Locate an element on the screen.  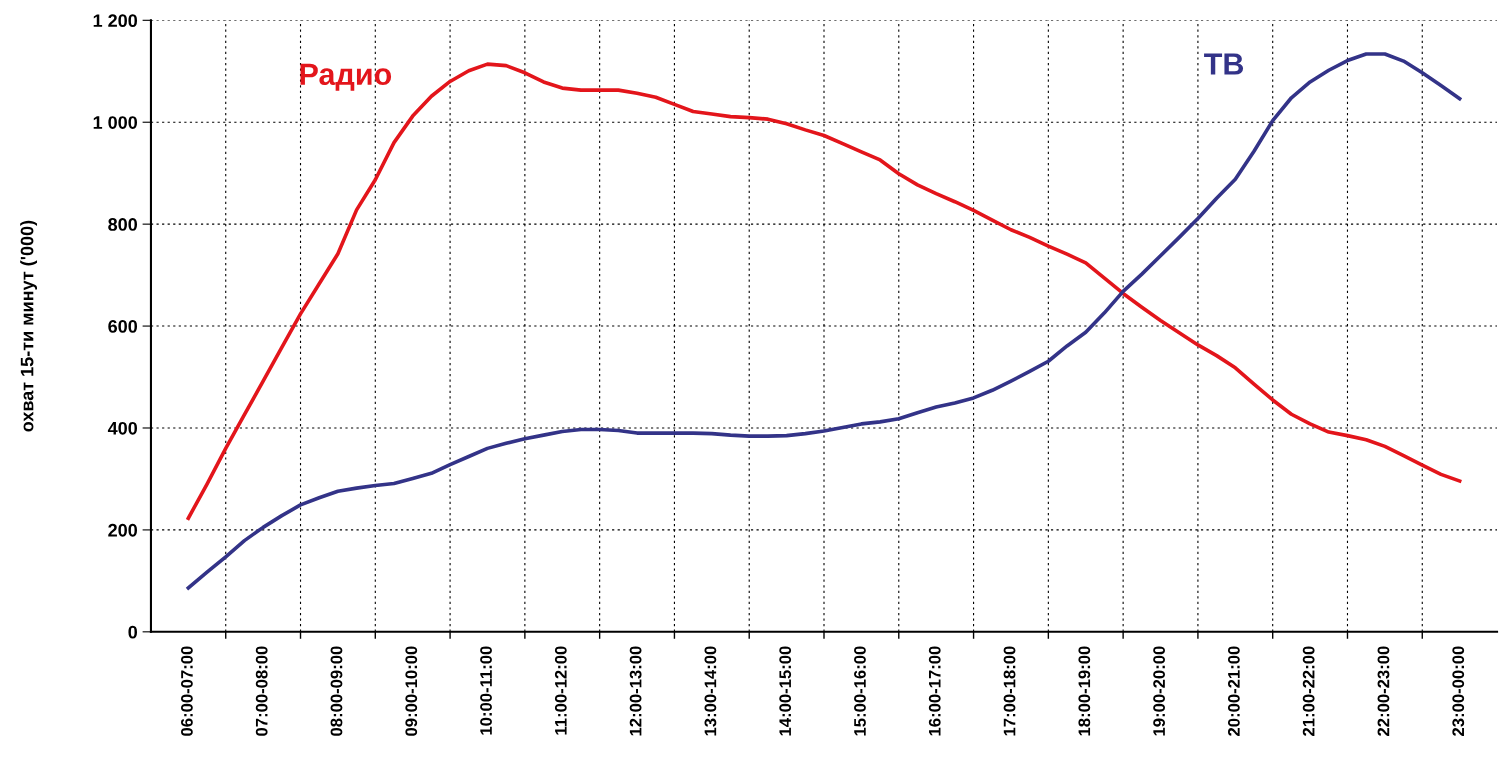
y-tick-label: 400 is located at coordinates (122, 428).